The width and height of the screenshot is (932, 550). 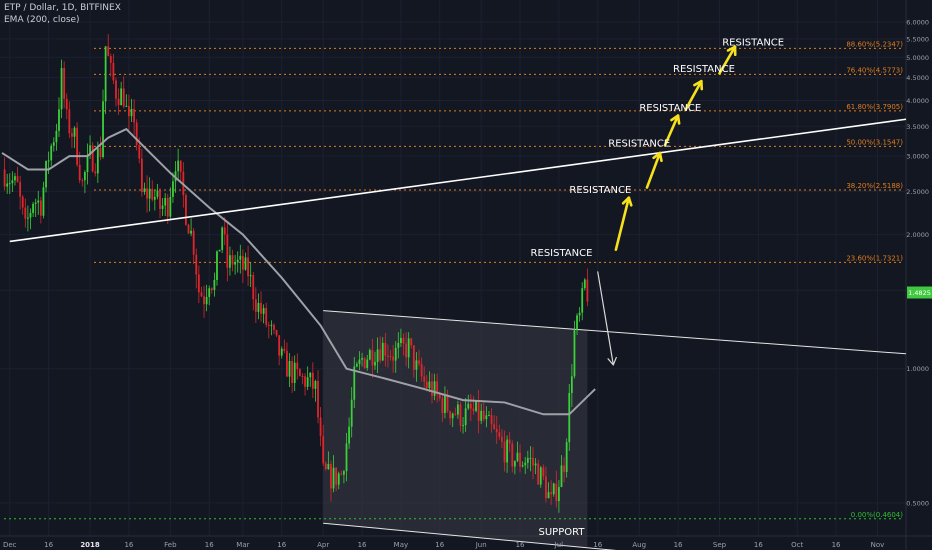 I want to click on up-arrow-shaft, so click(x=727, y=60).